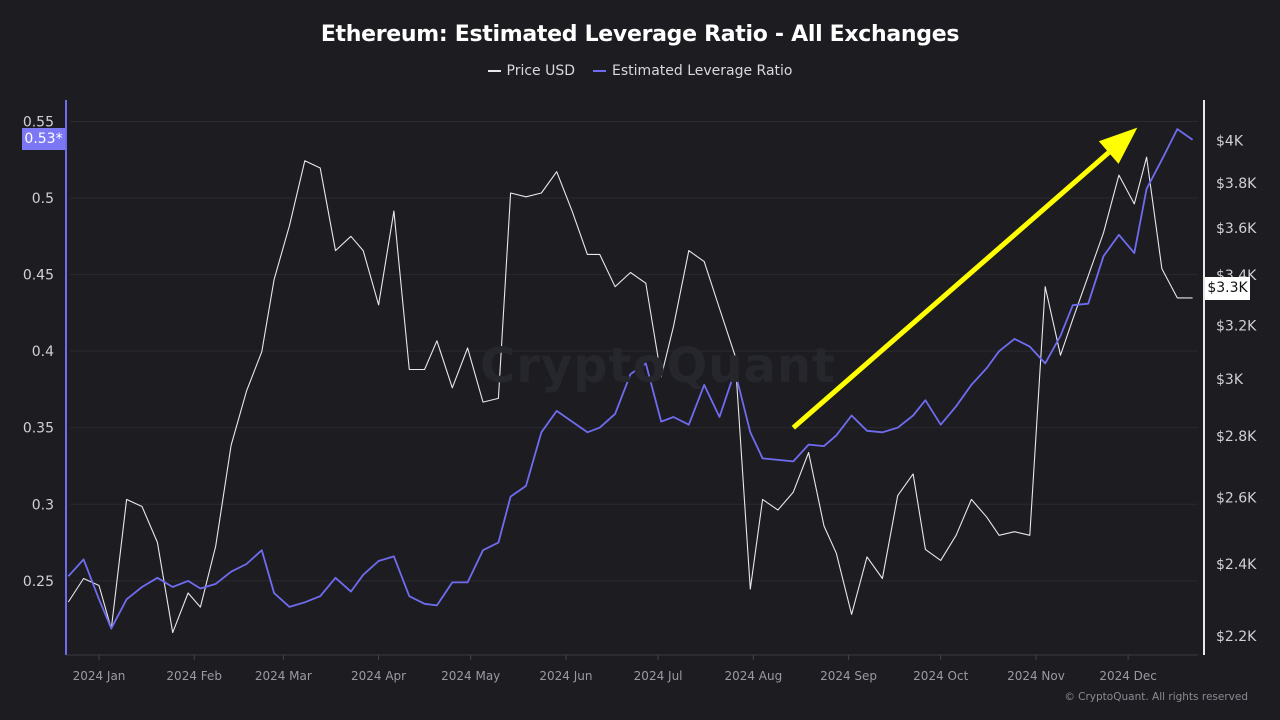 The image size is (1280, 720). What do you see at coordinates (1236, 326) in the screenshot?
I see `right-tick-label: $3.2K` at bounding box center [1236, 326].